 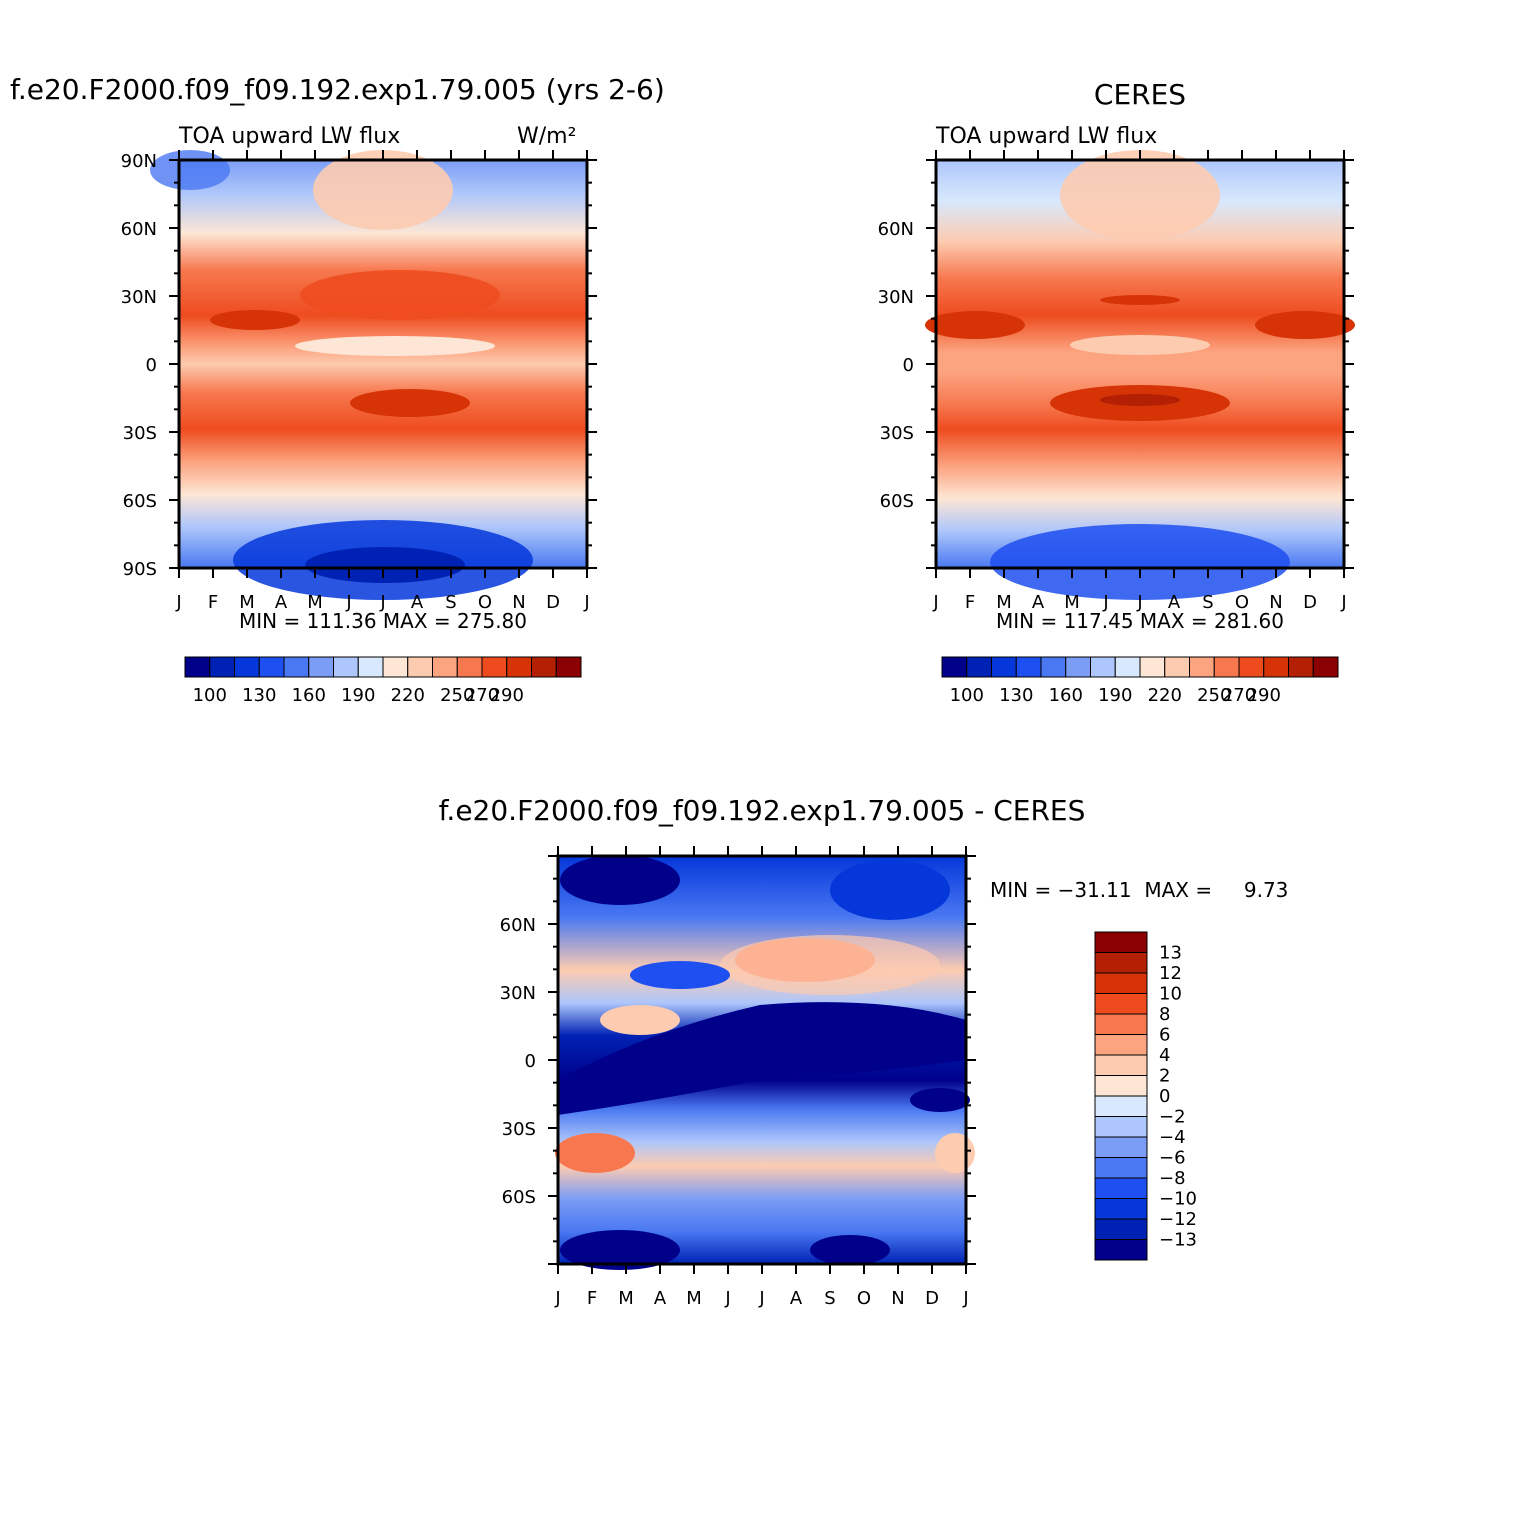 I want to click on colorbar-label: 13, so click(x=1170, y=953).